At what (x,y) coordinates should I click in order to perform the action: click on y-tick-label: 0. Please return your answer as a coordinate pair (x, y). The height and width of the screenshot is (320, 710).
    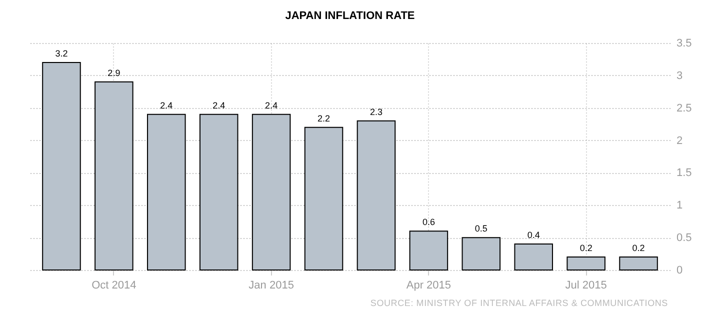
    Looking at the image, I should click on (679, 270).